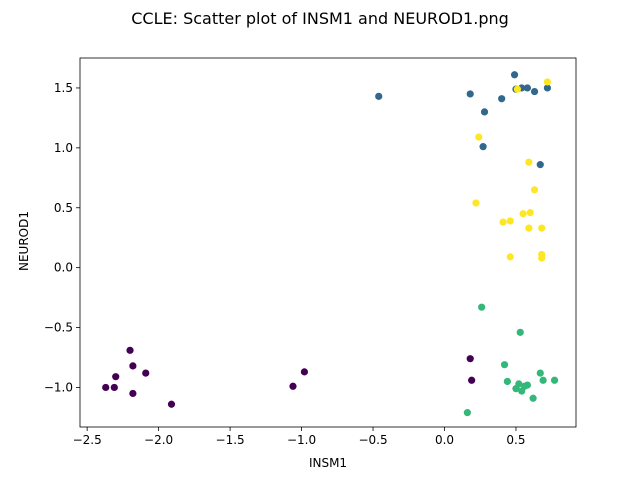 The height and width of the screenshot is (480, 640). What do you see at coordinates (444, 440) in the screenshot?
I see `x-tick-label: 0.0` at bounding box center [444, 440].